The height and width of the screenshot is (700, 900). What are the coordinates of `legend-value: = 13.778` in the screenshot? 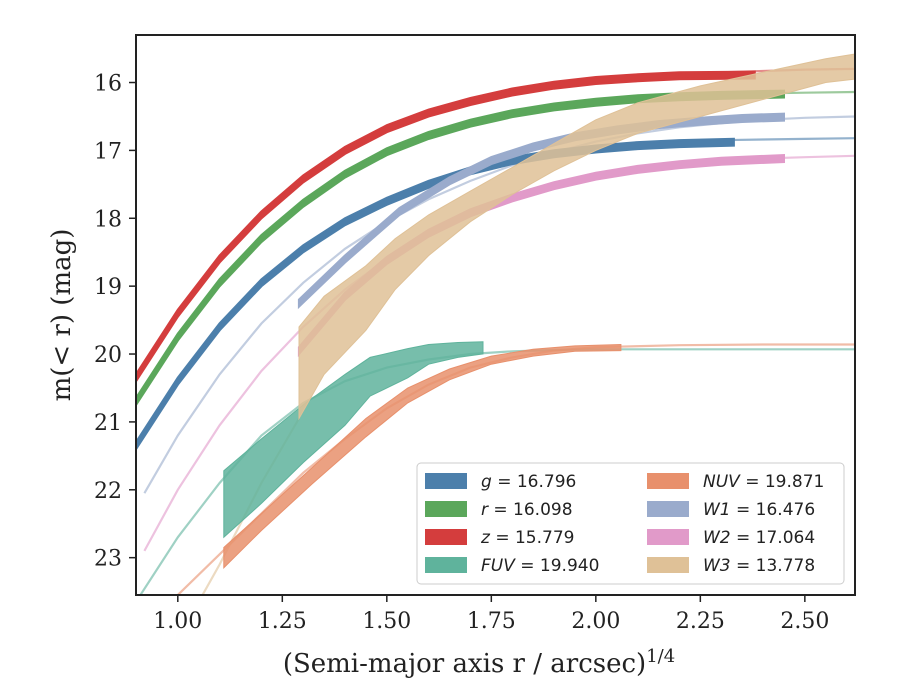 It's located at (773, 566).